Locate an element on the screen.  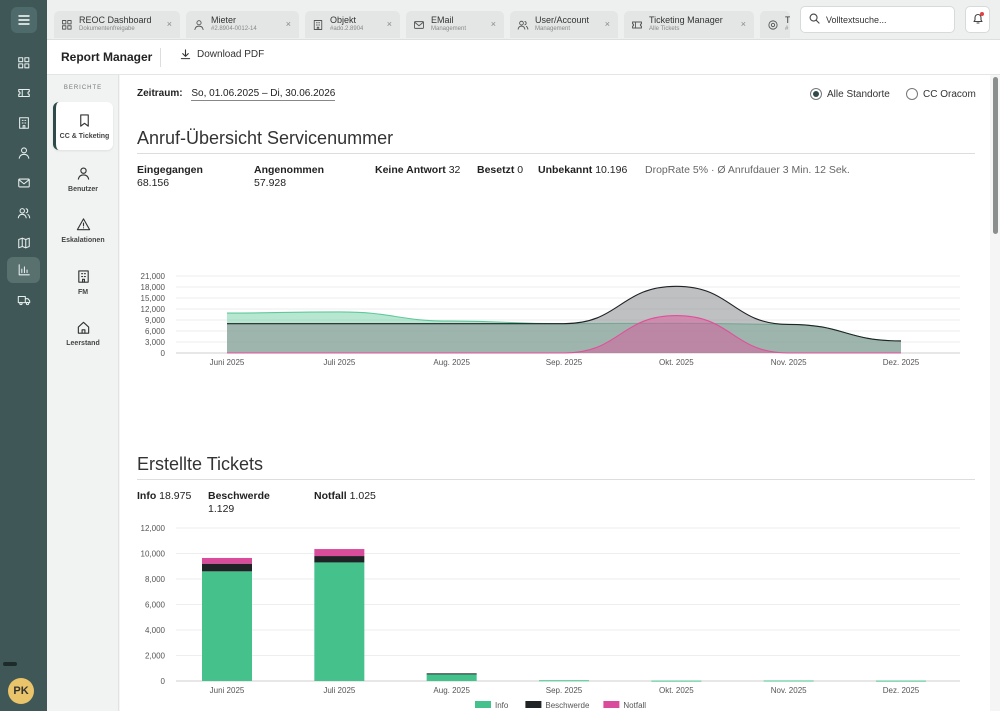
sidebar-item-leerstand: Leerstand is located at coordinates (83, 333).